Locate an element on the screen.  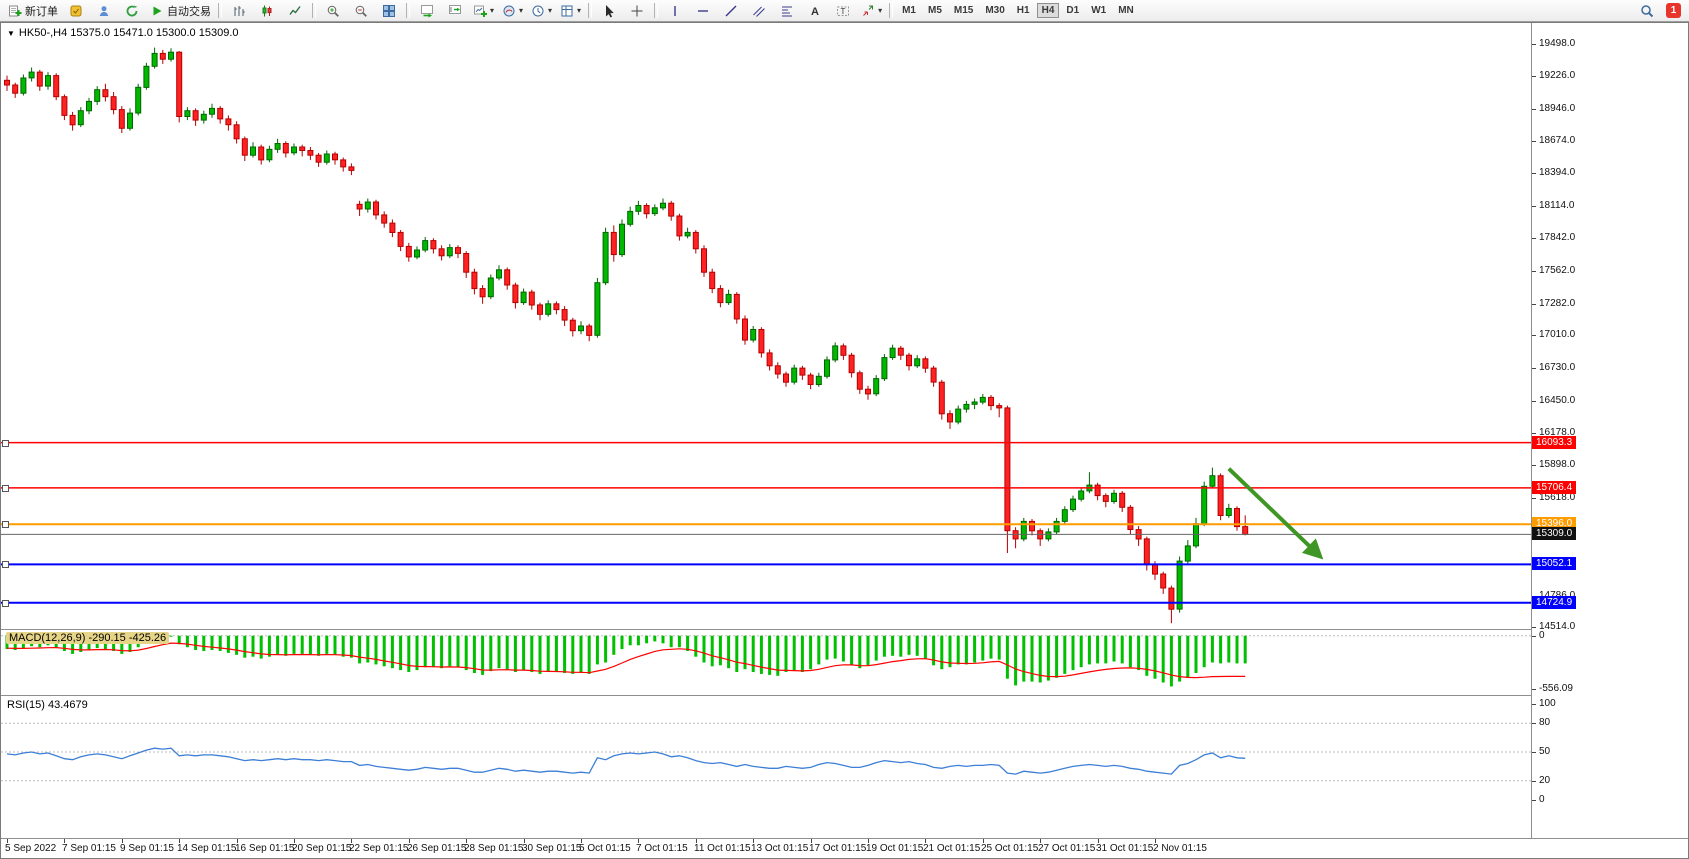
hline-icon is located at coordinates (703, 10).